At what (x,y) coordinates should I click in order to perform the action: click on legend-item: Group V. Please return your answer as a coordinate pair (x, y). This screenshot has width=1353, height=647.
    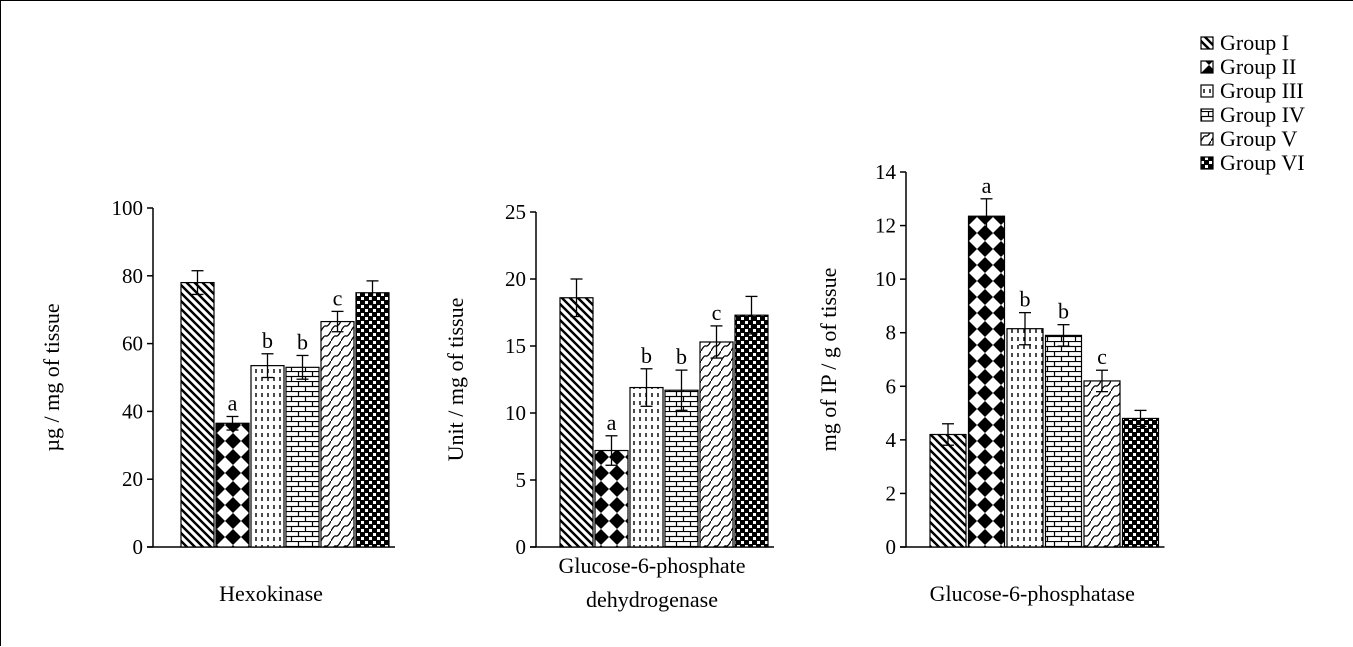
    Looking at the image, I should click on (1248, 138).